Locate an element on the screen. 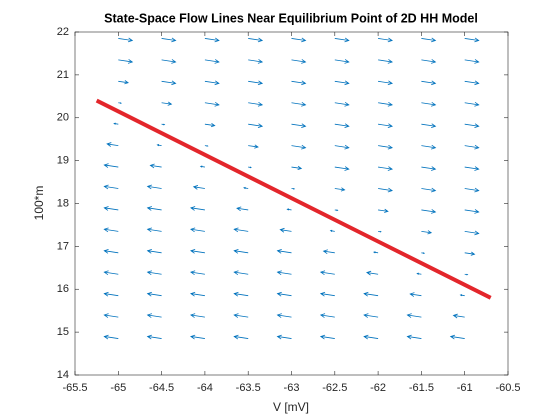 The width and height of the screenshot is (560, 420). y-tick-label: 21 is located at coordinates (63, 75).